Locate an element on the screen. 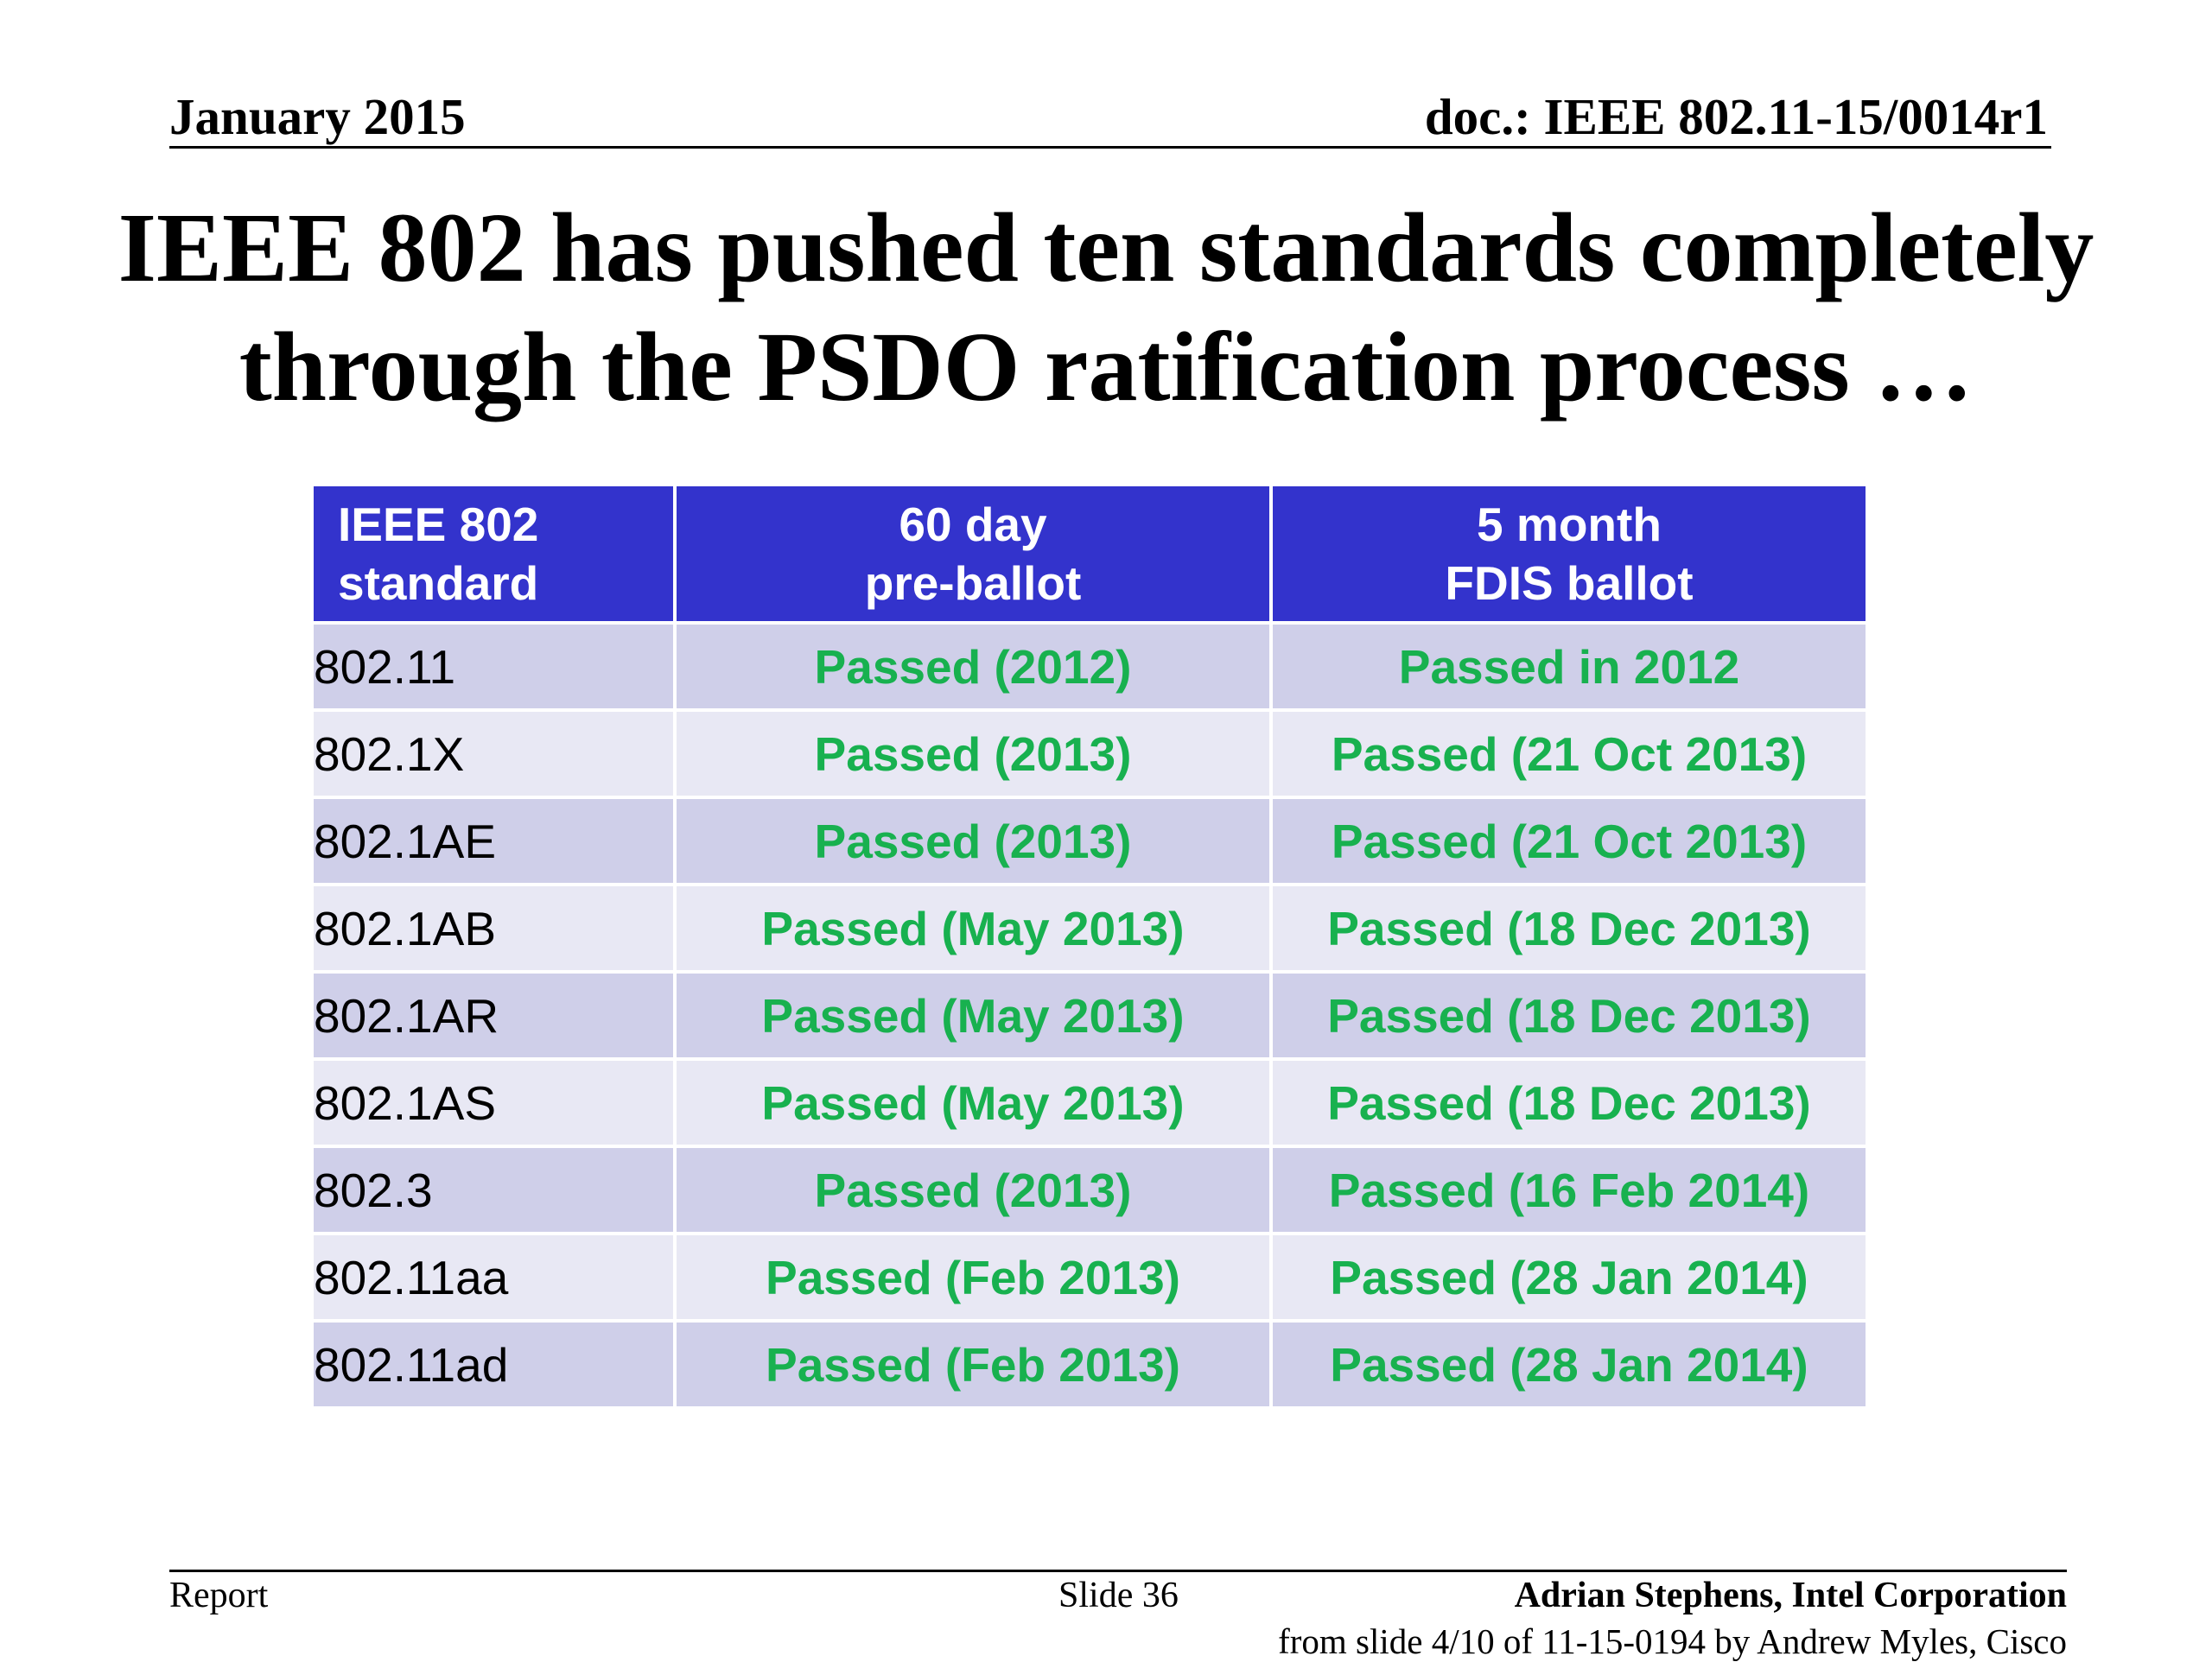  standard-cell: 802.1AB is located at coordinates (493, 928).